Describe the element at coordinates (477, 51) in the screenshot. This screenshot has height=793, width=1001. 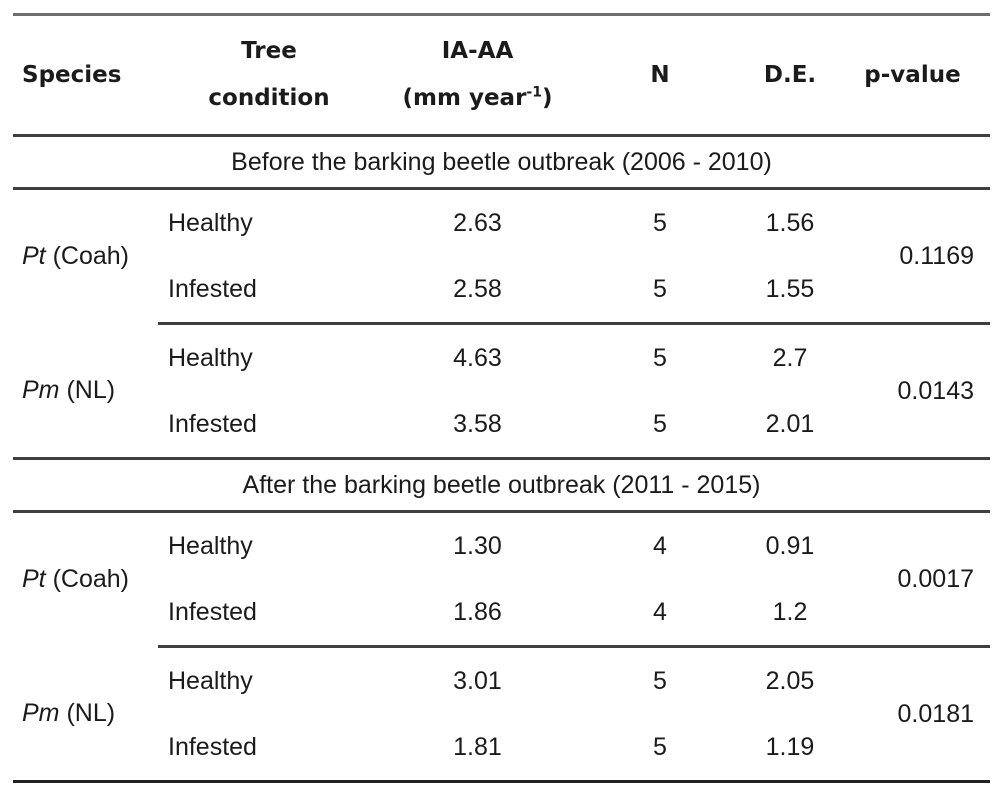
I see `col-header-iaaa-line1: IA-AA` at that location.